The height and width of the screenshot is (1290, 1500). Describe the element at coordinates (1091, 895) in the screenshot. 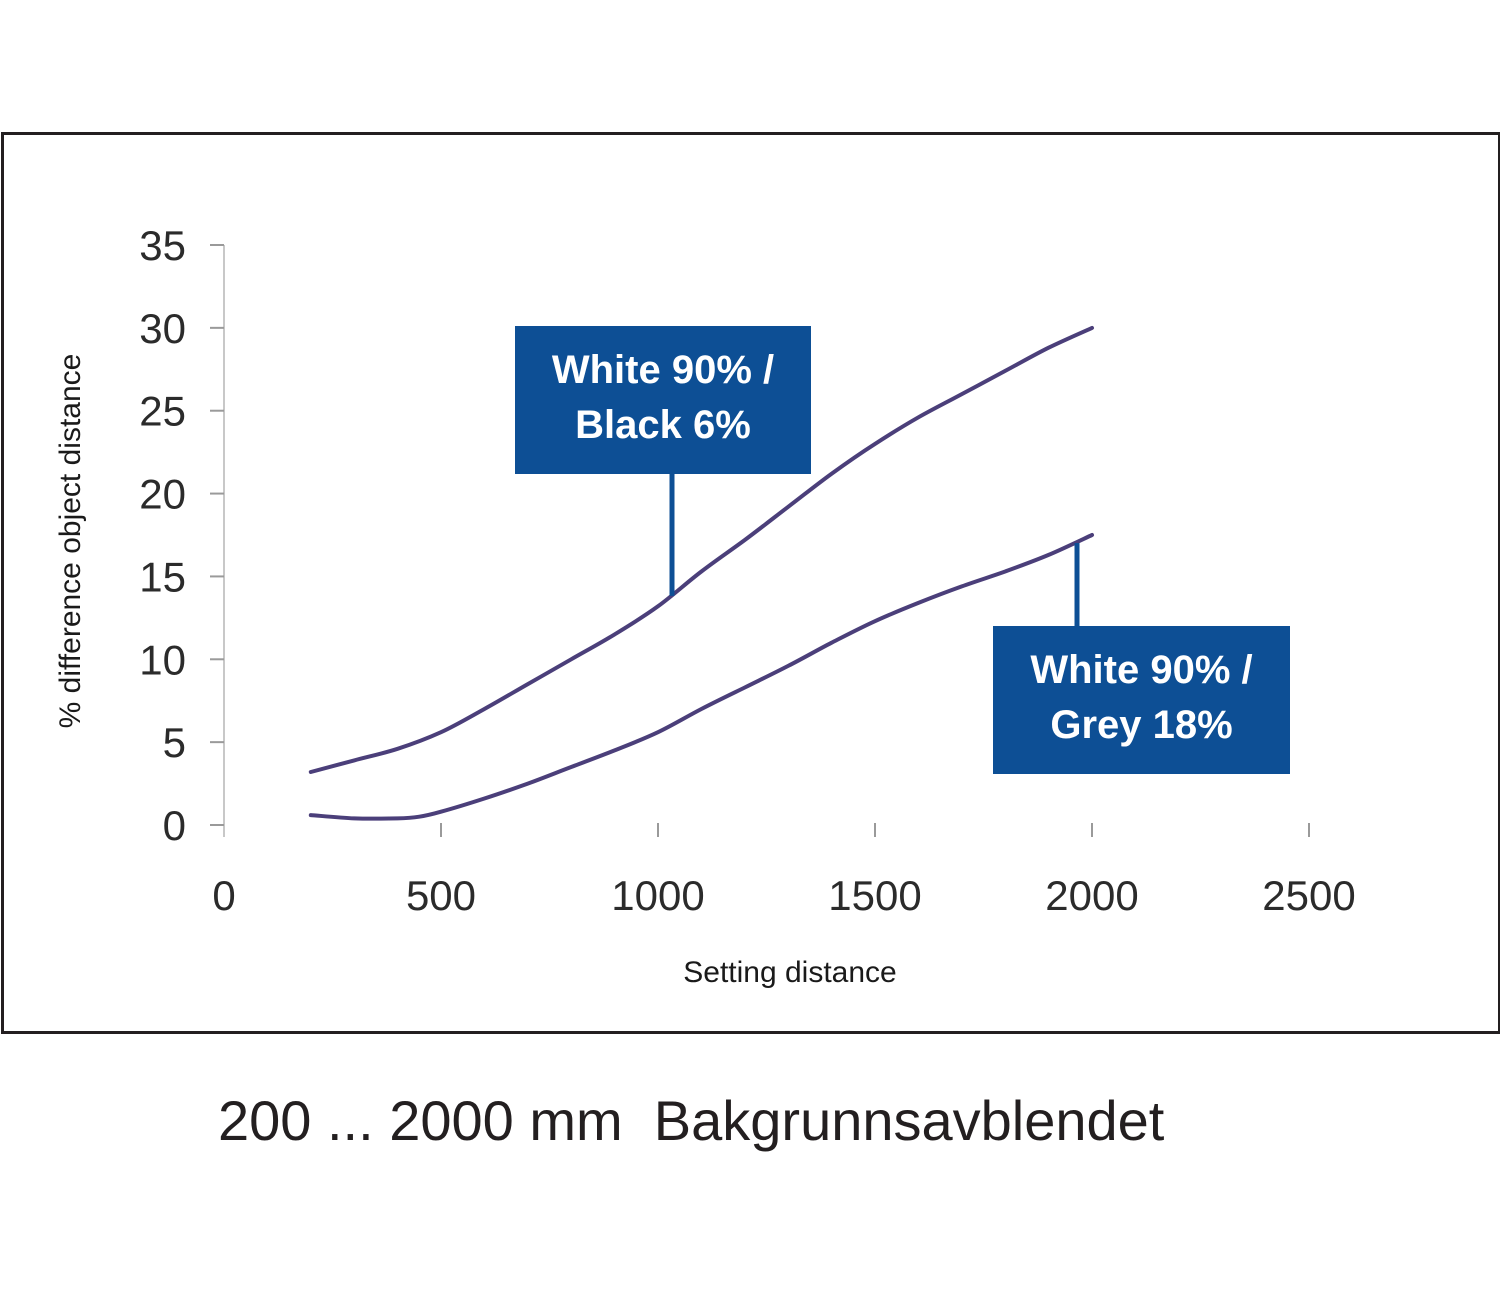

I see `x-tick-label: 2000` at that location.